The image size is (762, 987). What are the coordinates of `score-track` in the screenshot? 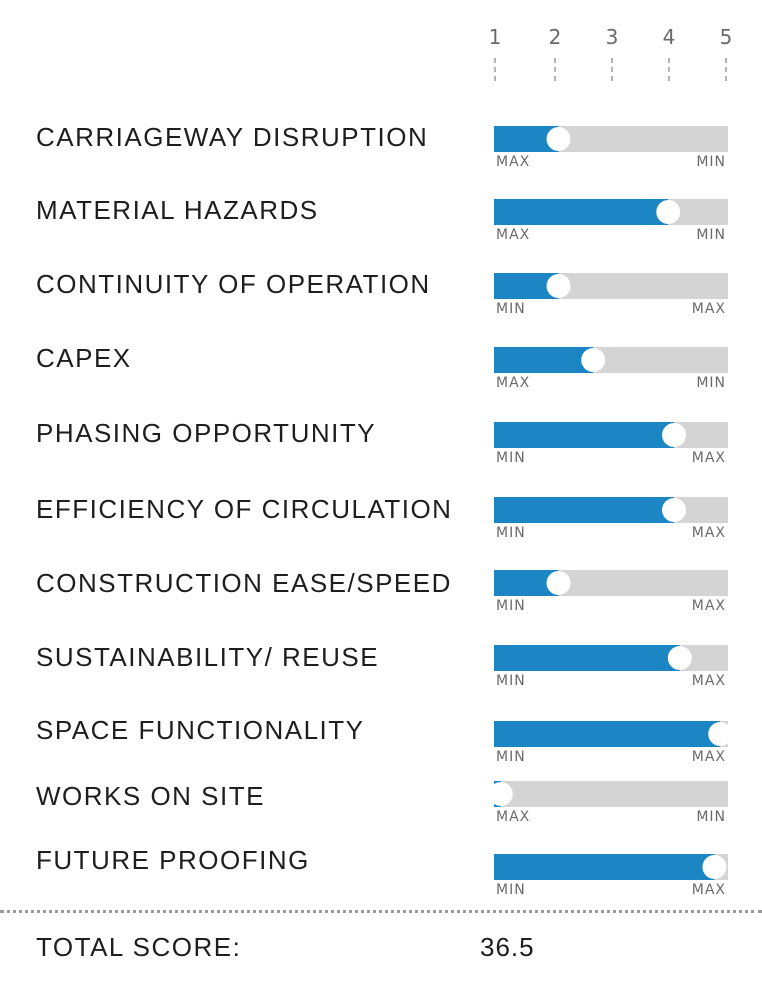 It's located at (611, 794).